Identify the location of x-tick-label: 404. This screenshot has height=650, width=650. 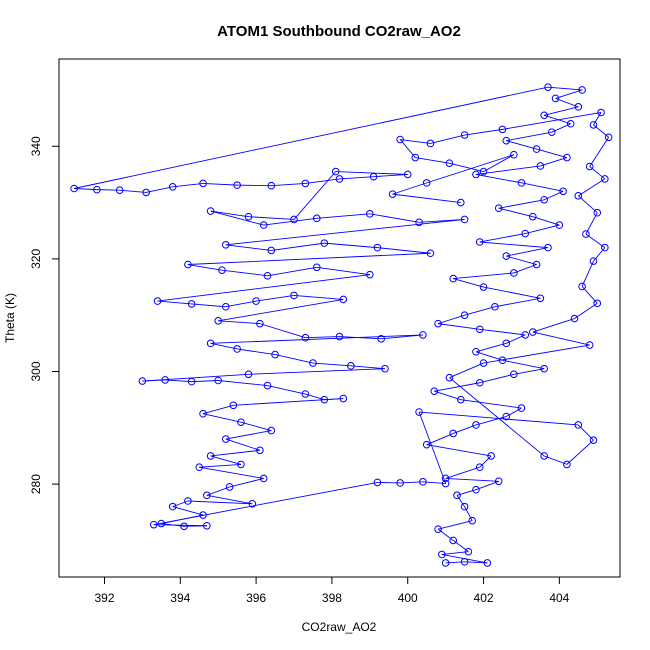
(559, 598).